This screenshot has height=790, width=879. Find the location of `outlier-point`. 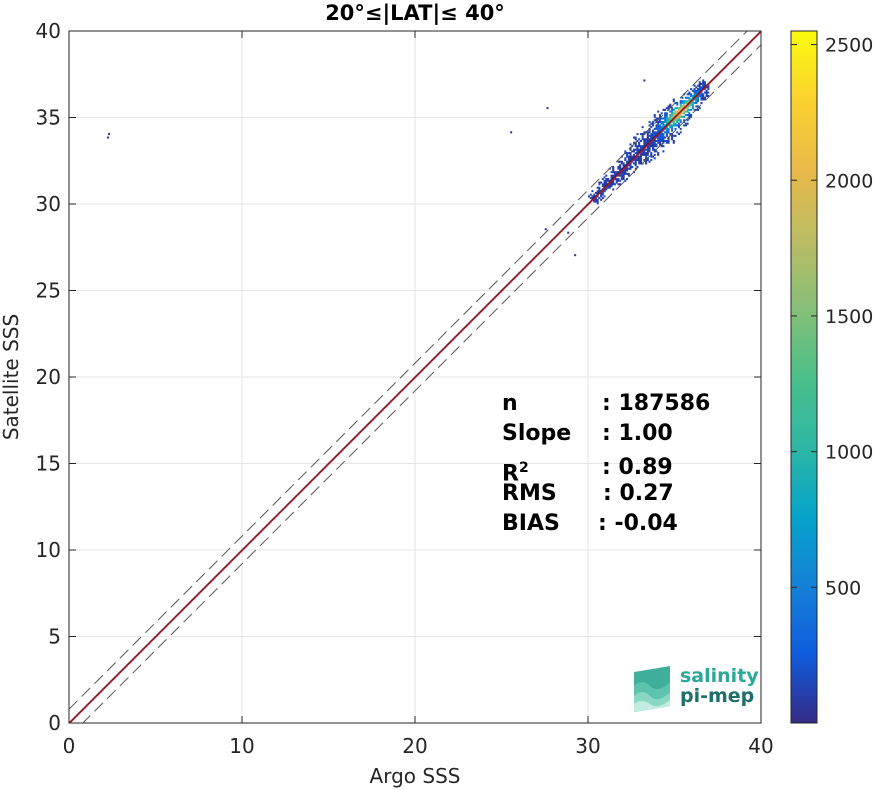

outlier-point is located at coordinates (547, 108).